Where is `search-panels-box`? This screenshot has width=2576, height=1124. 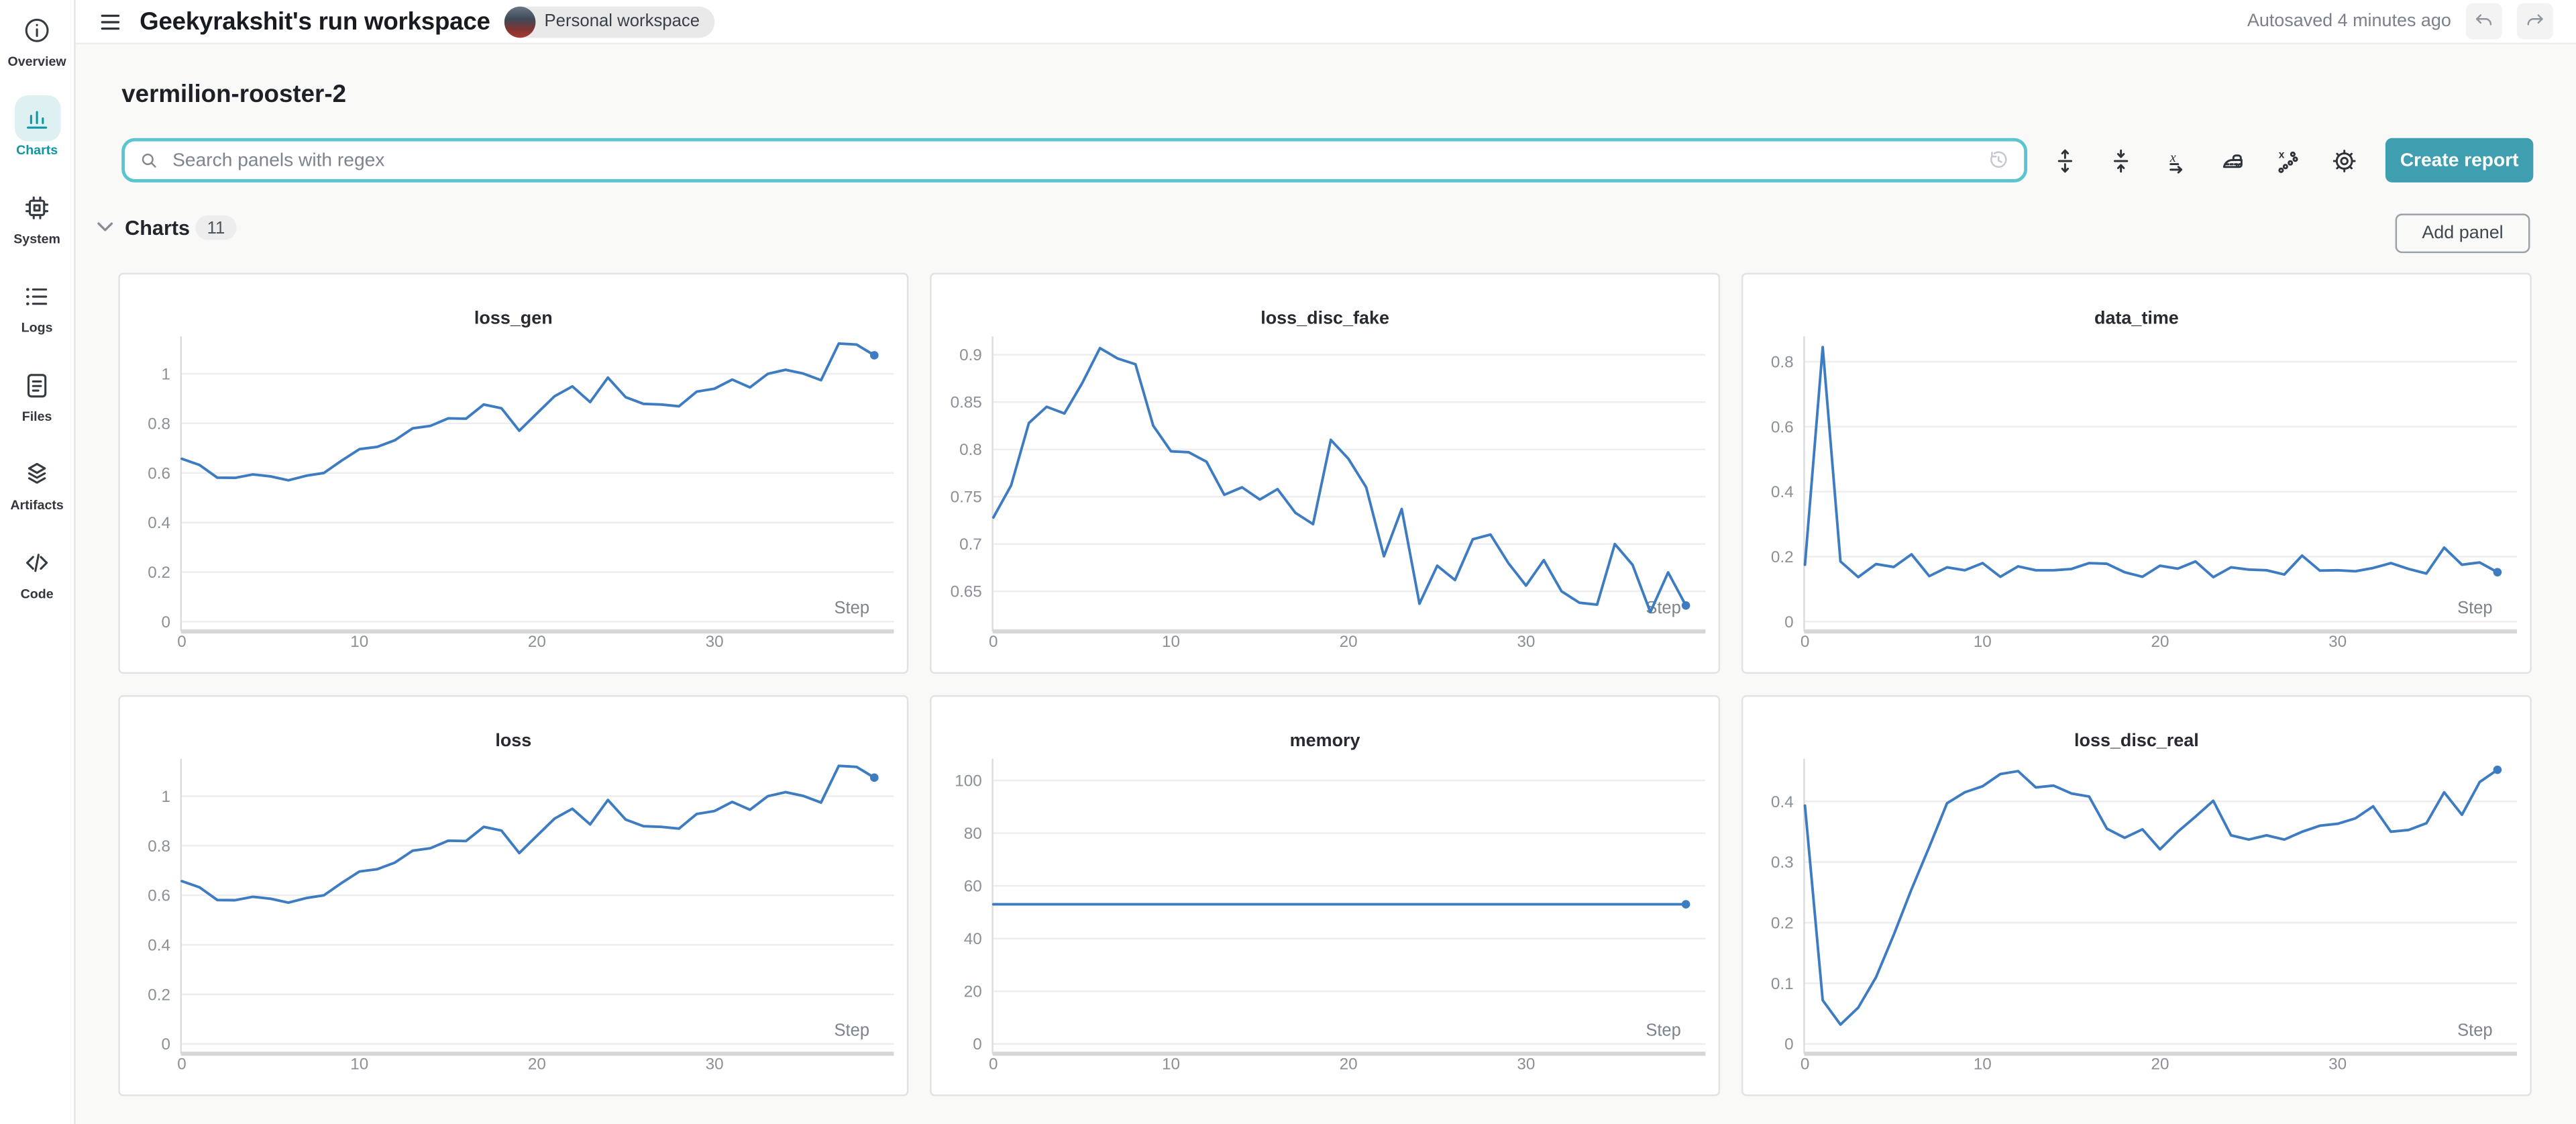 search-panels-box is located at coordinates (1074, 160).